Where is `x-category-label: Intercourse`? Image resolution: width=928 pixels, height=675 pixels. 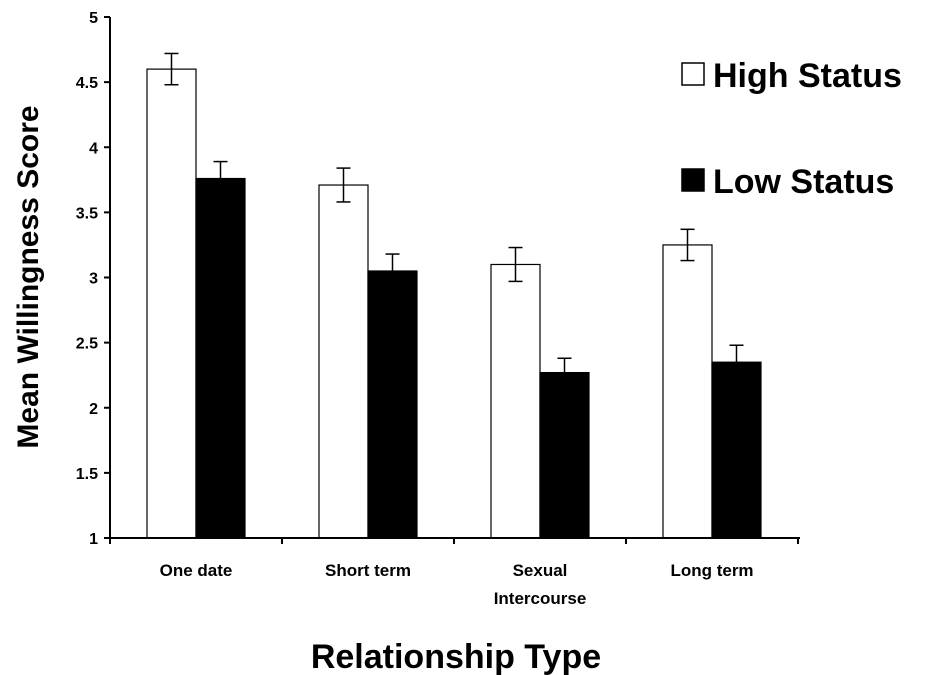
x-category-label: Intercourse is located at coordinates (540, 598).